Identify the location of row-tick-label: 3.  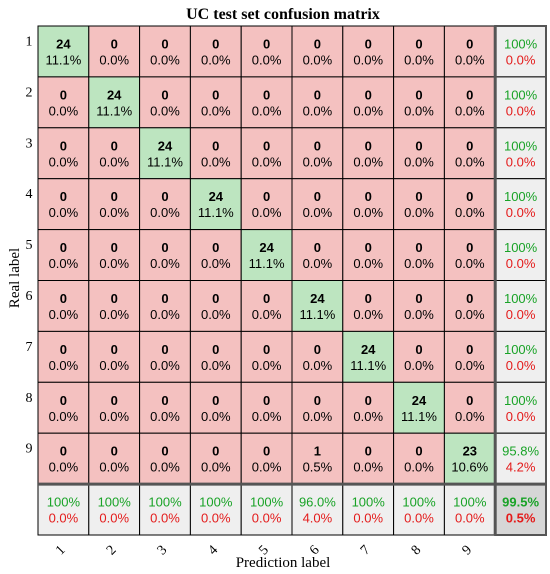
(29, 143).